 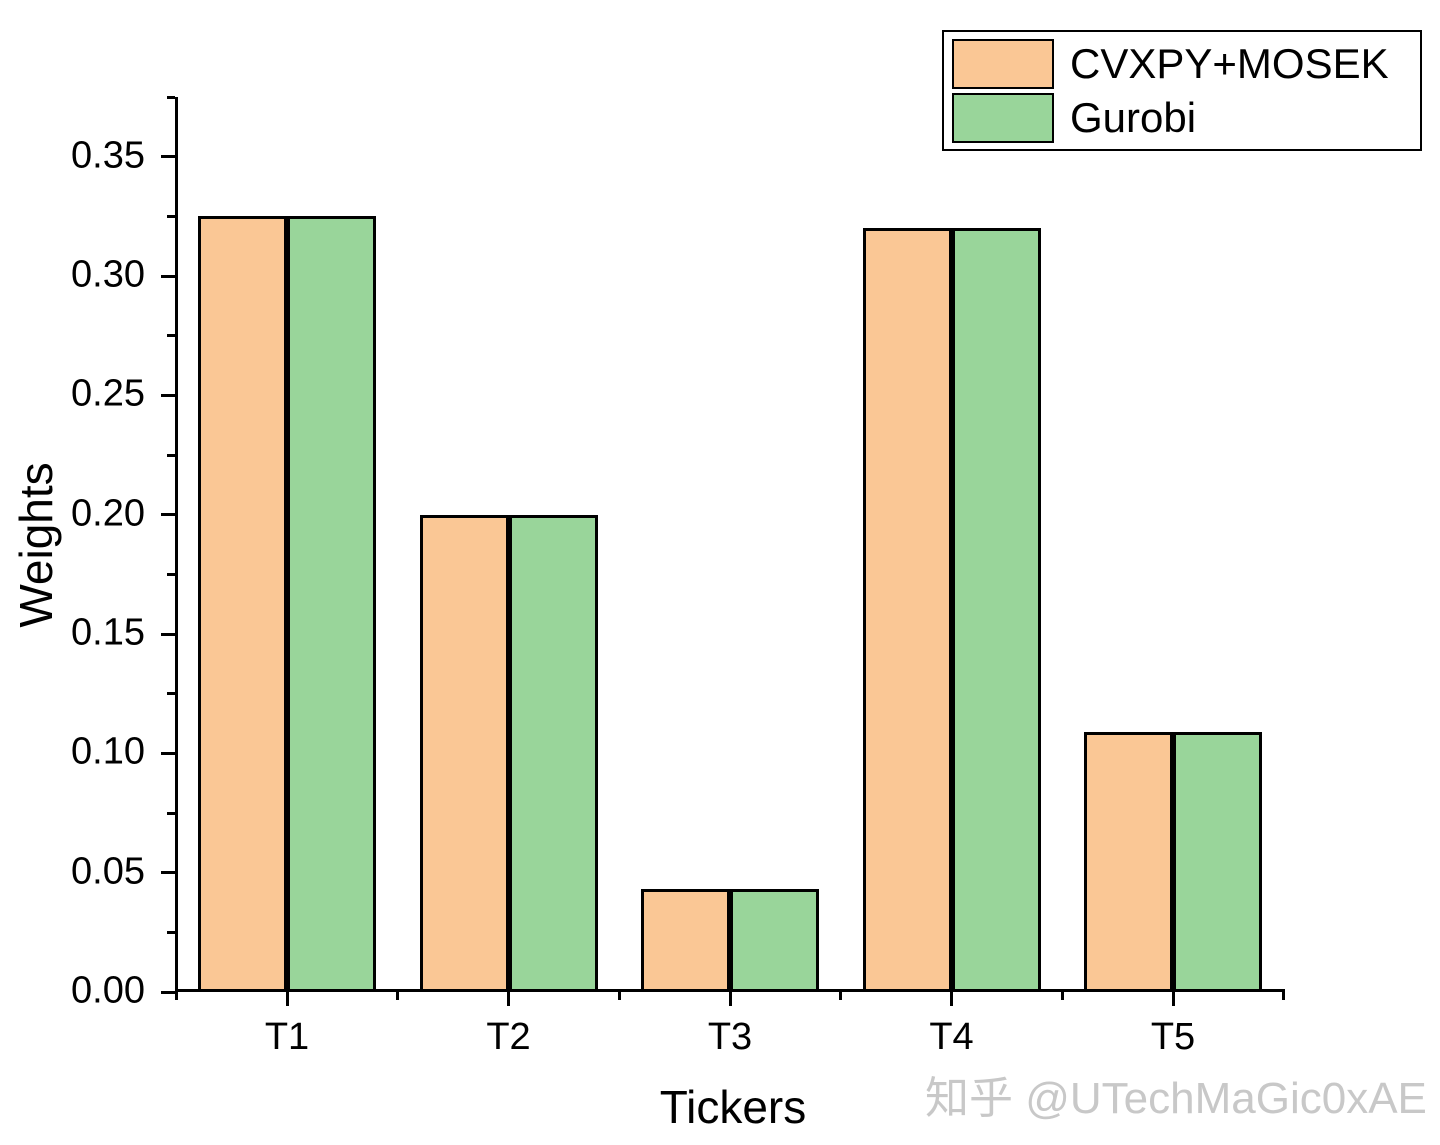 I want to click on y-axis-title: Weights, so click(x=36, y=545).